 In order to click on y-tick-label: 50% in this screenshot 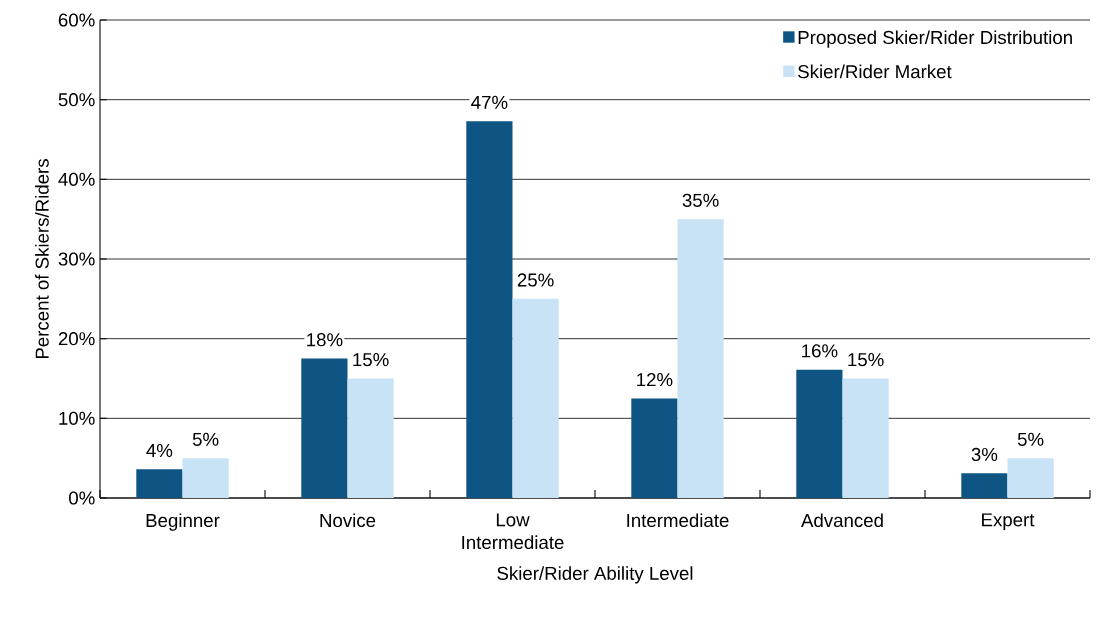, I will do `click(76, 100)`.